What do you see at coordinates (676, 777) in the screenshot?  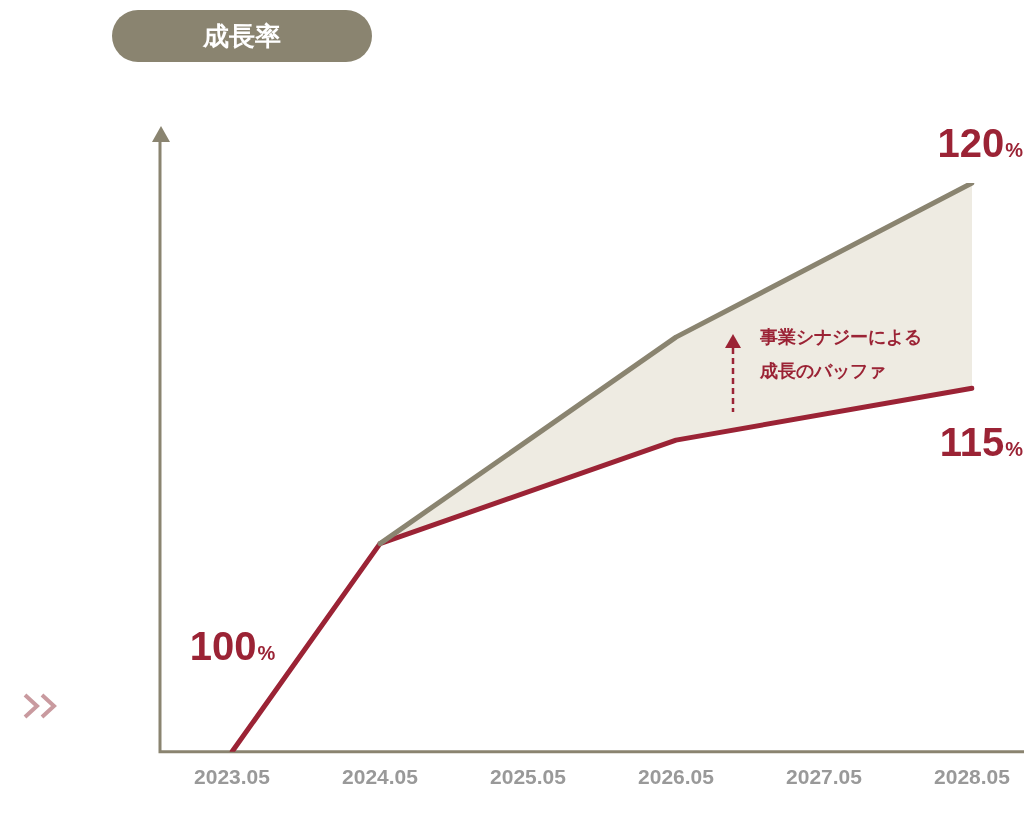 I see `x-tick-label: 2026.05` at bounding box center [676, 777].